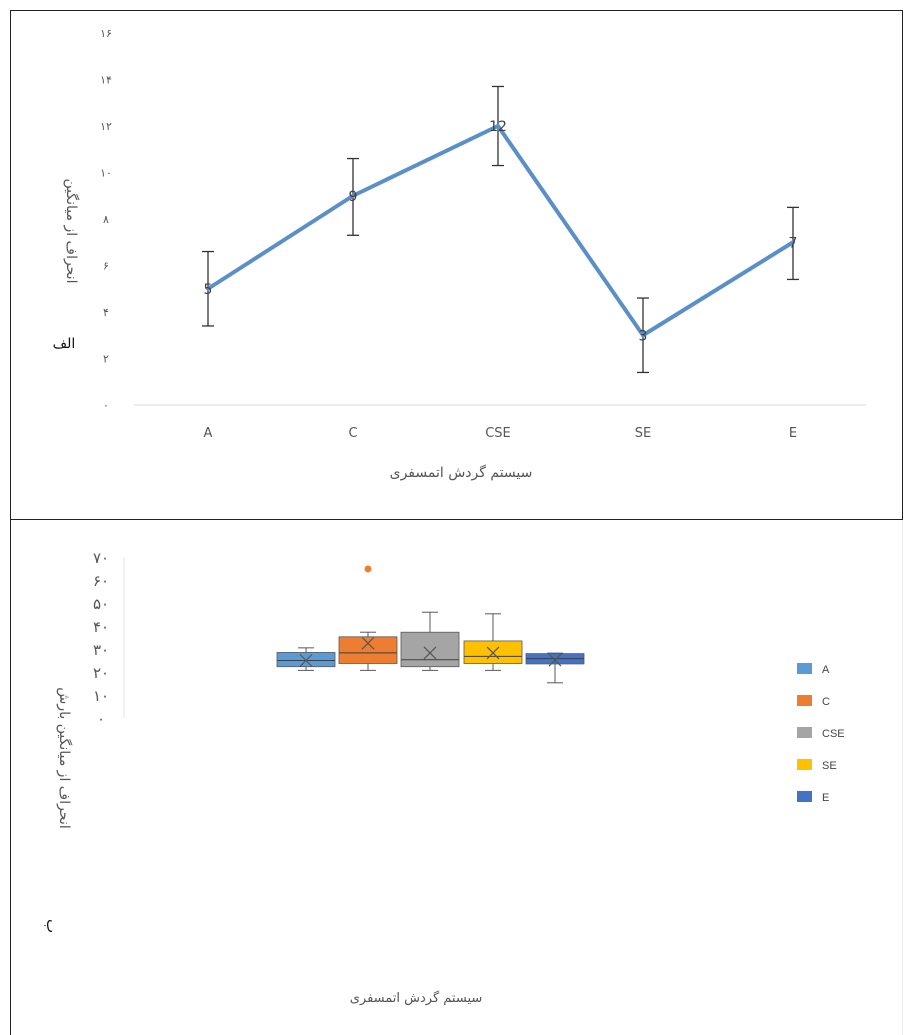 The width and height of the screenshot is (906, 1035). I want to click on x-tick-label: C, so click(352, 433).